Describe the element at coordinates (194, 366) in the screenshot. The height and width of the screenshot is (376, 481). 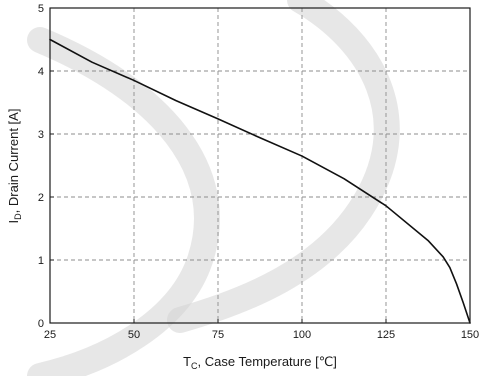
I see `x-axis-title-sub: C` at that location.